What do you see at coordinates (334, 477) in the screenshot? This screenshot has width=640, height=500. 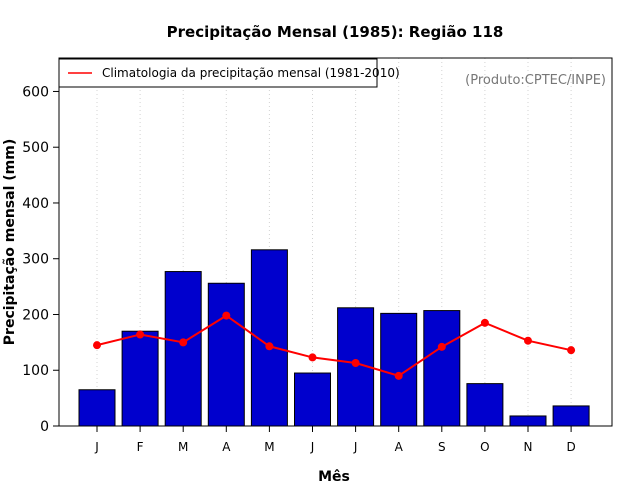 I see `x-axis-label: Mês` at bounding box center [334, 477].